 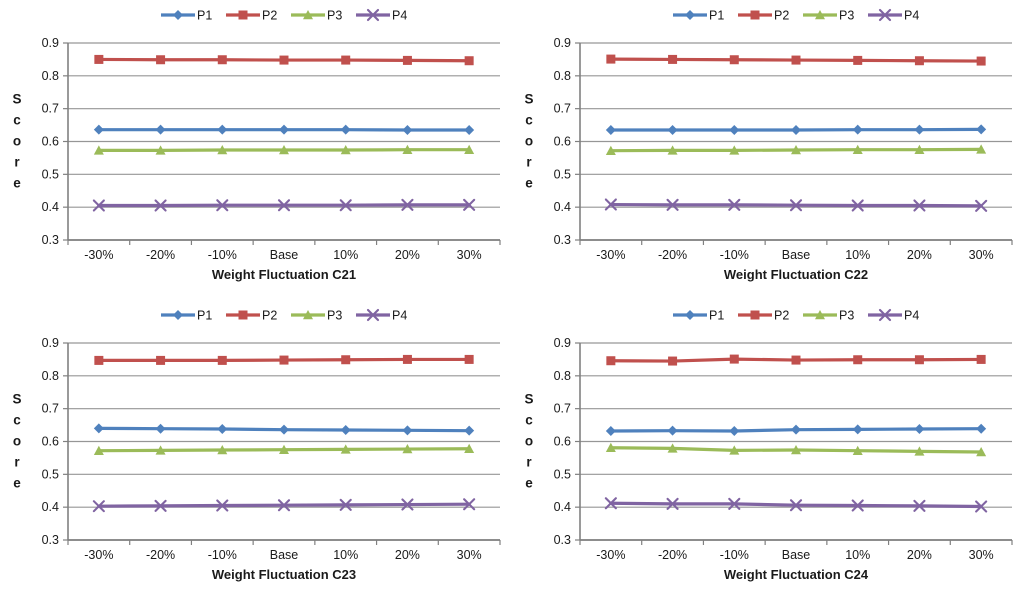 What do you see at coordinates (204, 16) in the screenshot?
I see `legend-label: P1` at bounding box center [204, 16].